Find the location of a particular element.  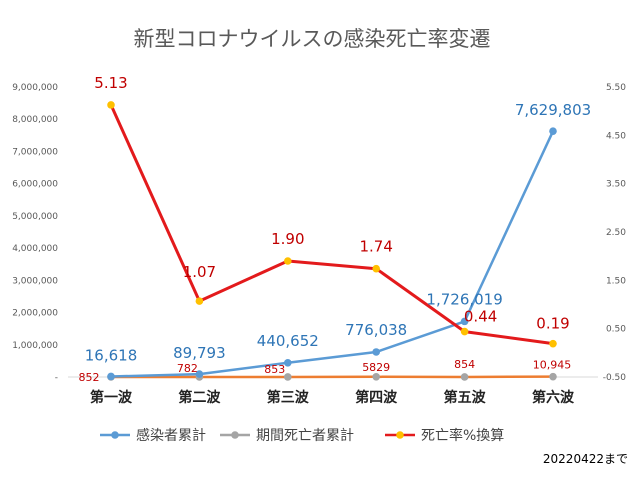

data-label-deaths: 854 is located at coordinates (464, 364).